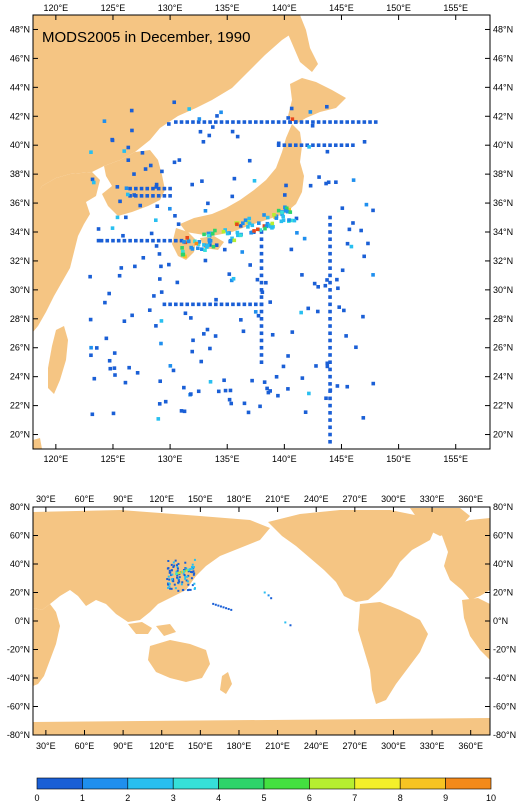  Describe the element at coordinates (20, 536) in the screenshot. I see `bottom-lat-label: 60°N` at that location.